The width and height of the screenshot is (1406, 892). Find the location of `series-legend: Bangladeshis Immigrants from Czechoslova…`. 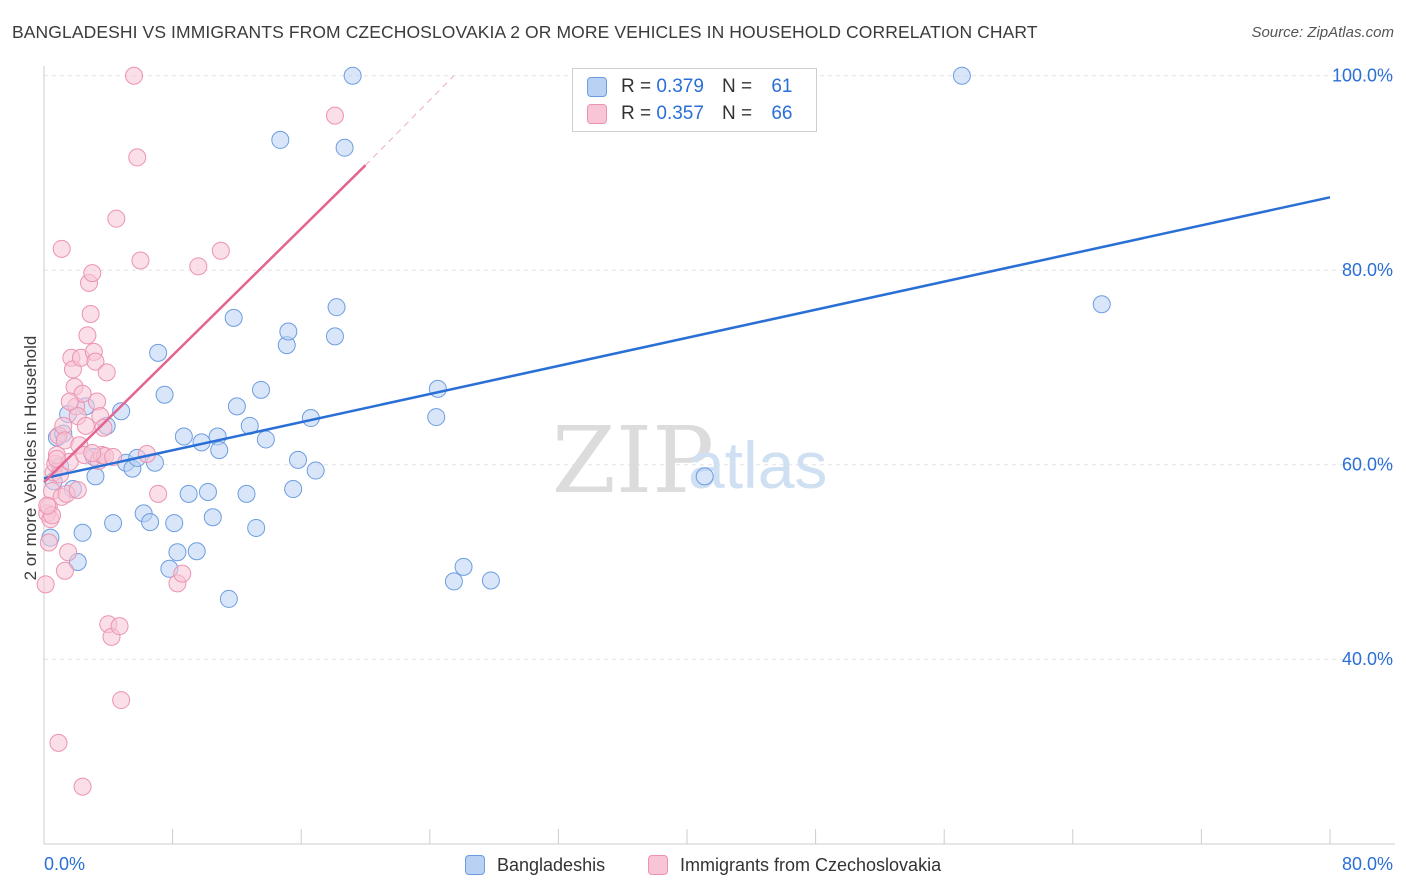

series-legend: Bangladeshis Immigrants from Czechoslova… is located at coordinates (703, 865).